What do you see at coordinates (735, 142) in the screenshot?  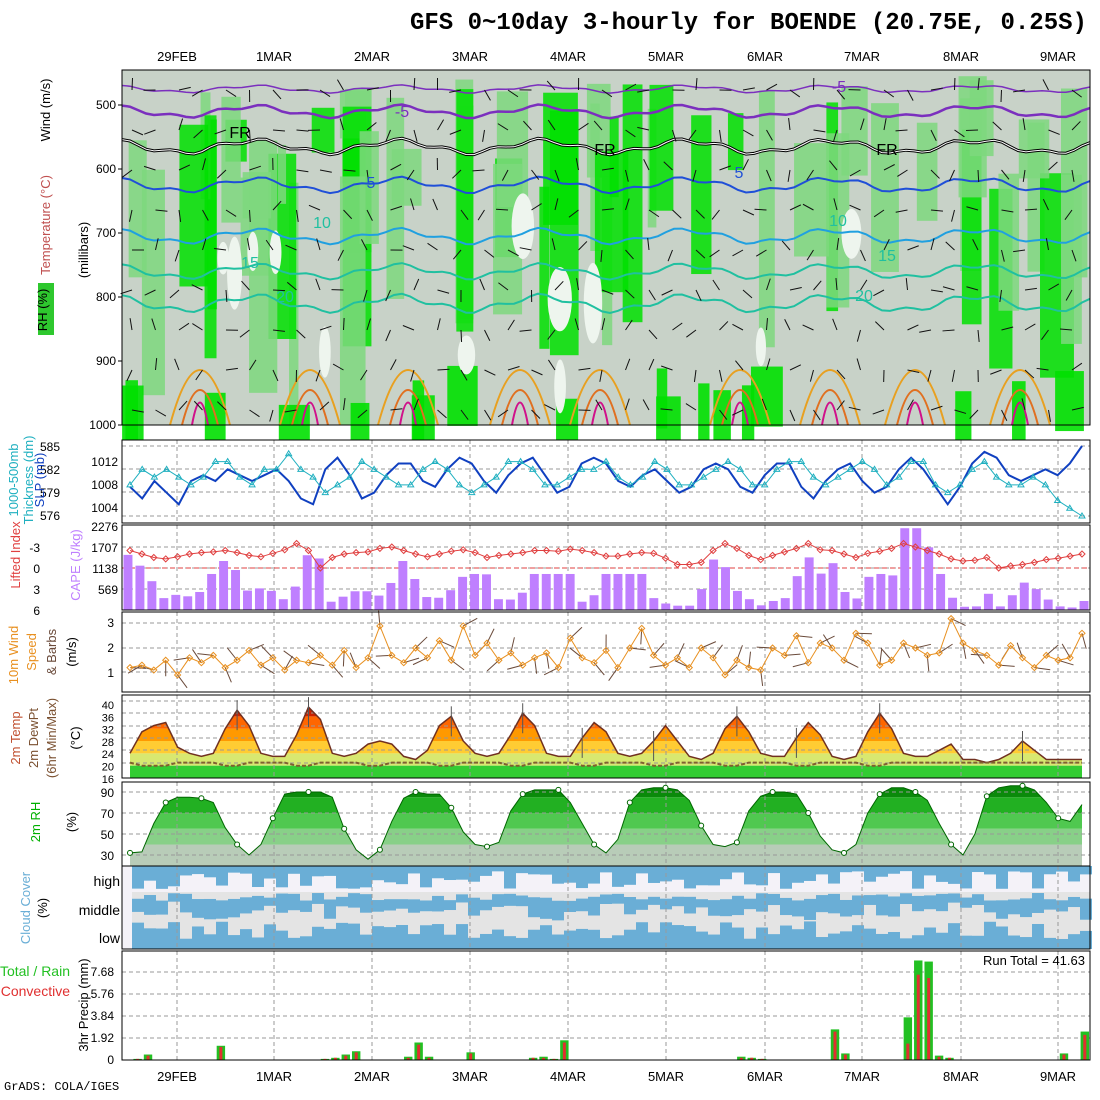 I see `rh-shade-cell` at bounding box center [735, 142].